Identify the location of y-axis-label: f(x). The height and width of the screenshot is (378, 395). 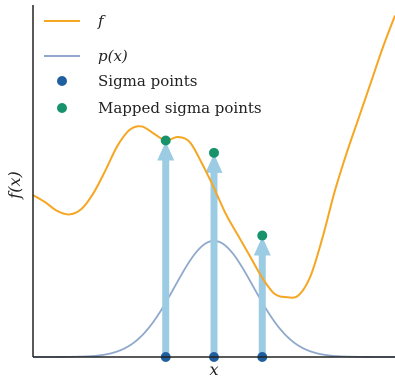
(14, 185).